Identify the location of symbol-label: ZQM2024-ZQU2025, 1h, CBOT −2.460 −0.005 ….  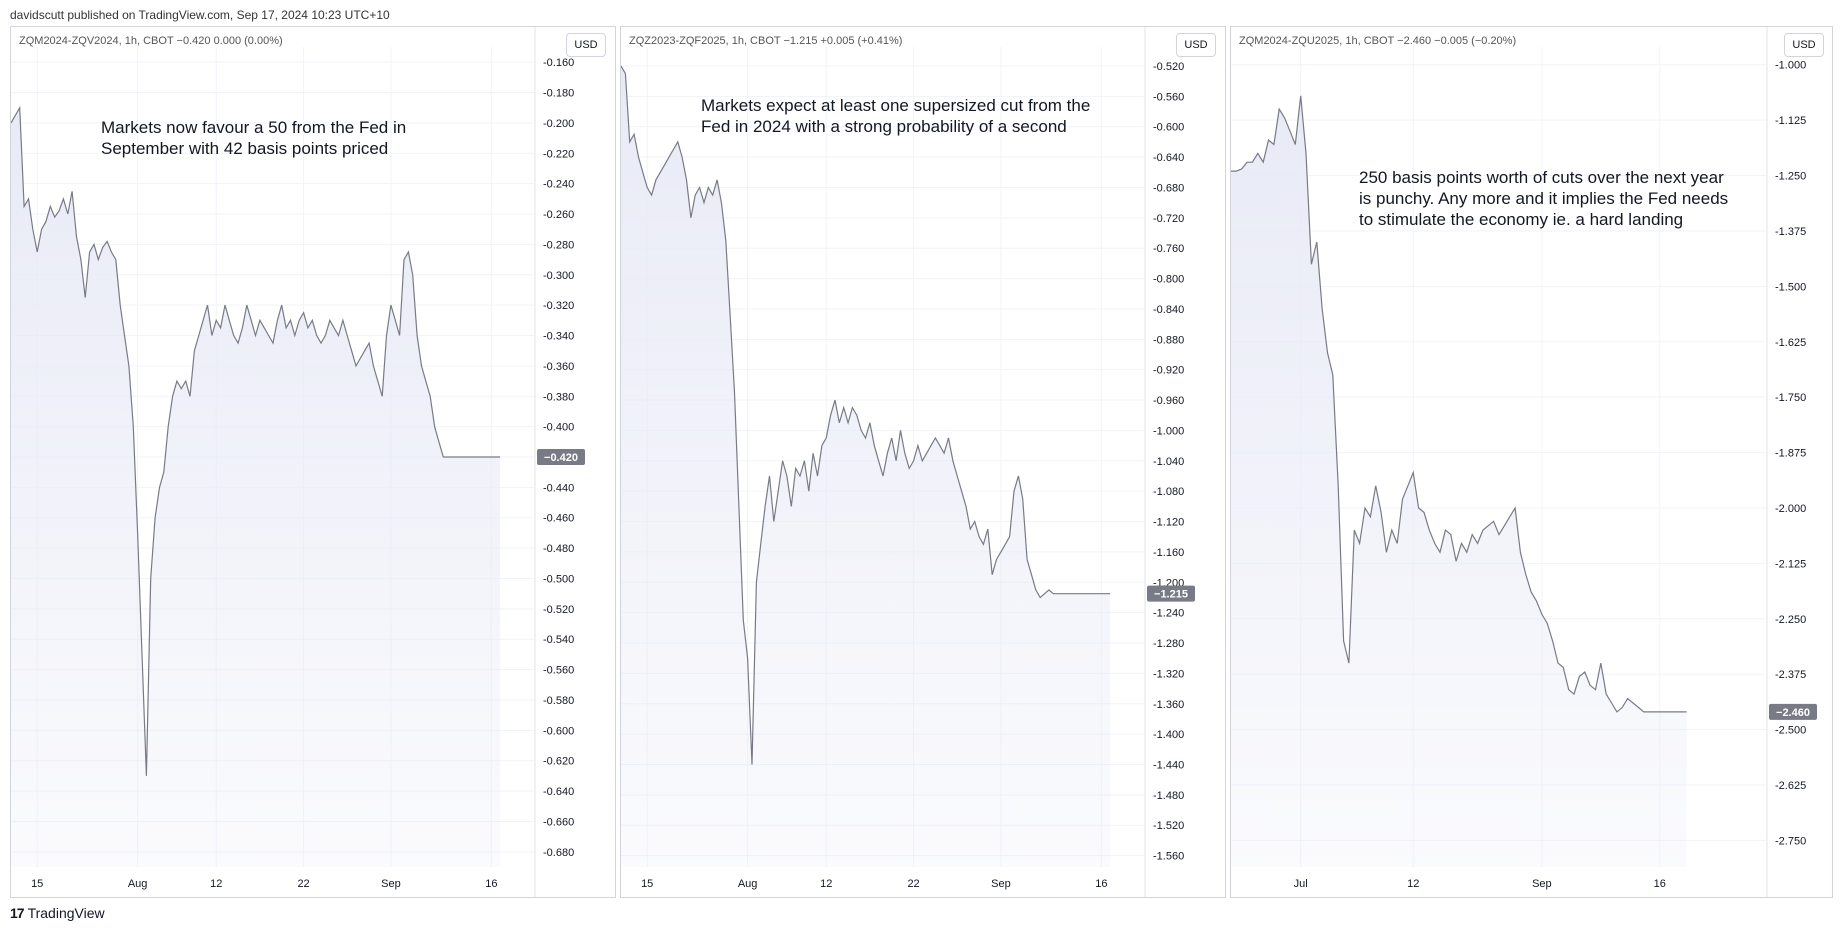
(1377, 41).